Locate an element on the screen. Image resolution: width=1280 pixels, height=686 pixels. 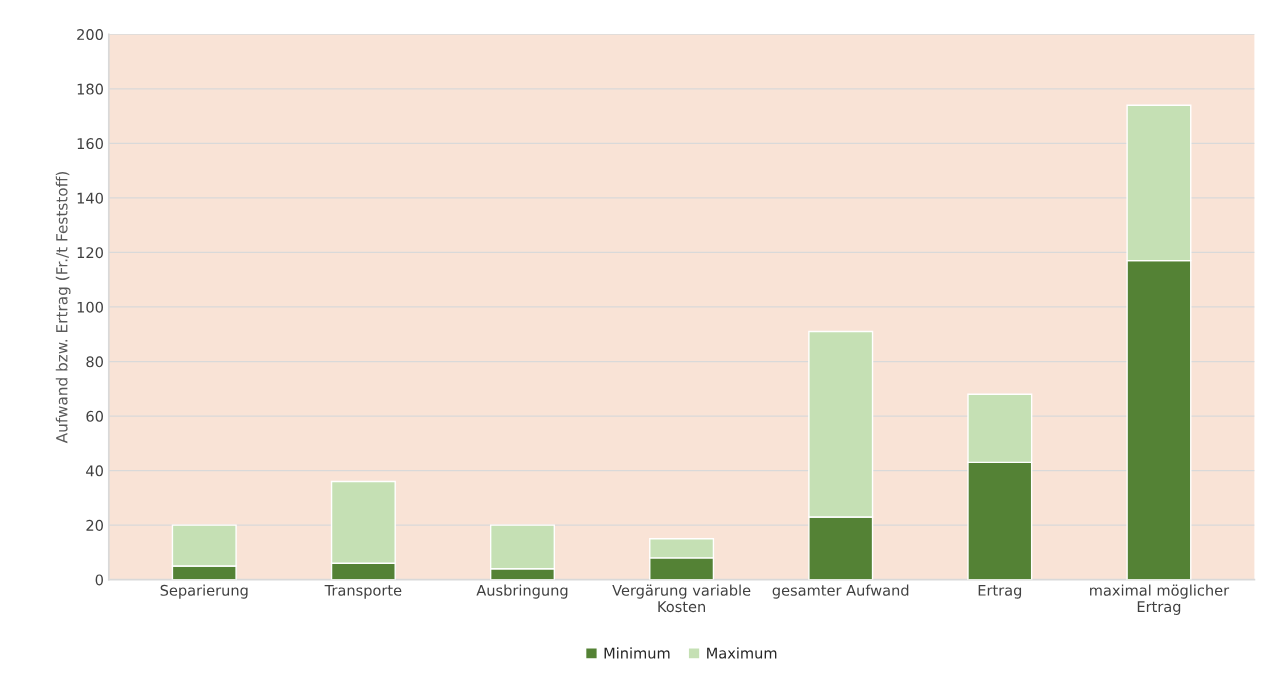
y-tick-label: 160 is located at coordinates (90, 144).